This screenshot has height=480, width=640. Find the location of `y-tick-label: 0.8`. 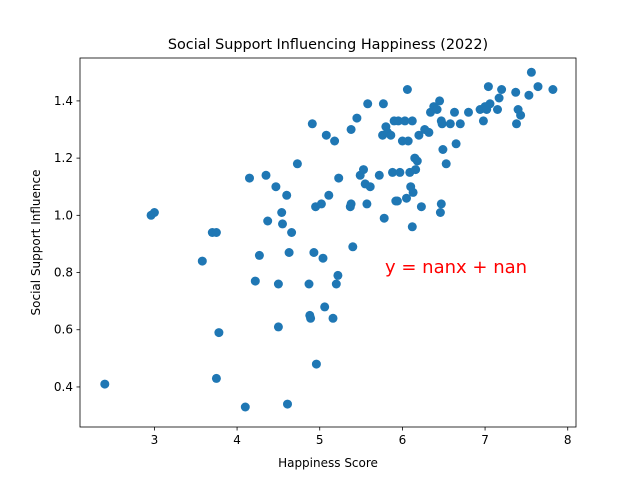

y-tick-label: 0.8 is located at coordinates (63, 273).